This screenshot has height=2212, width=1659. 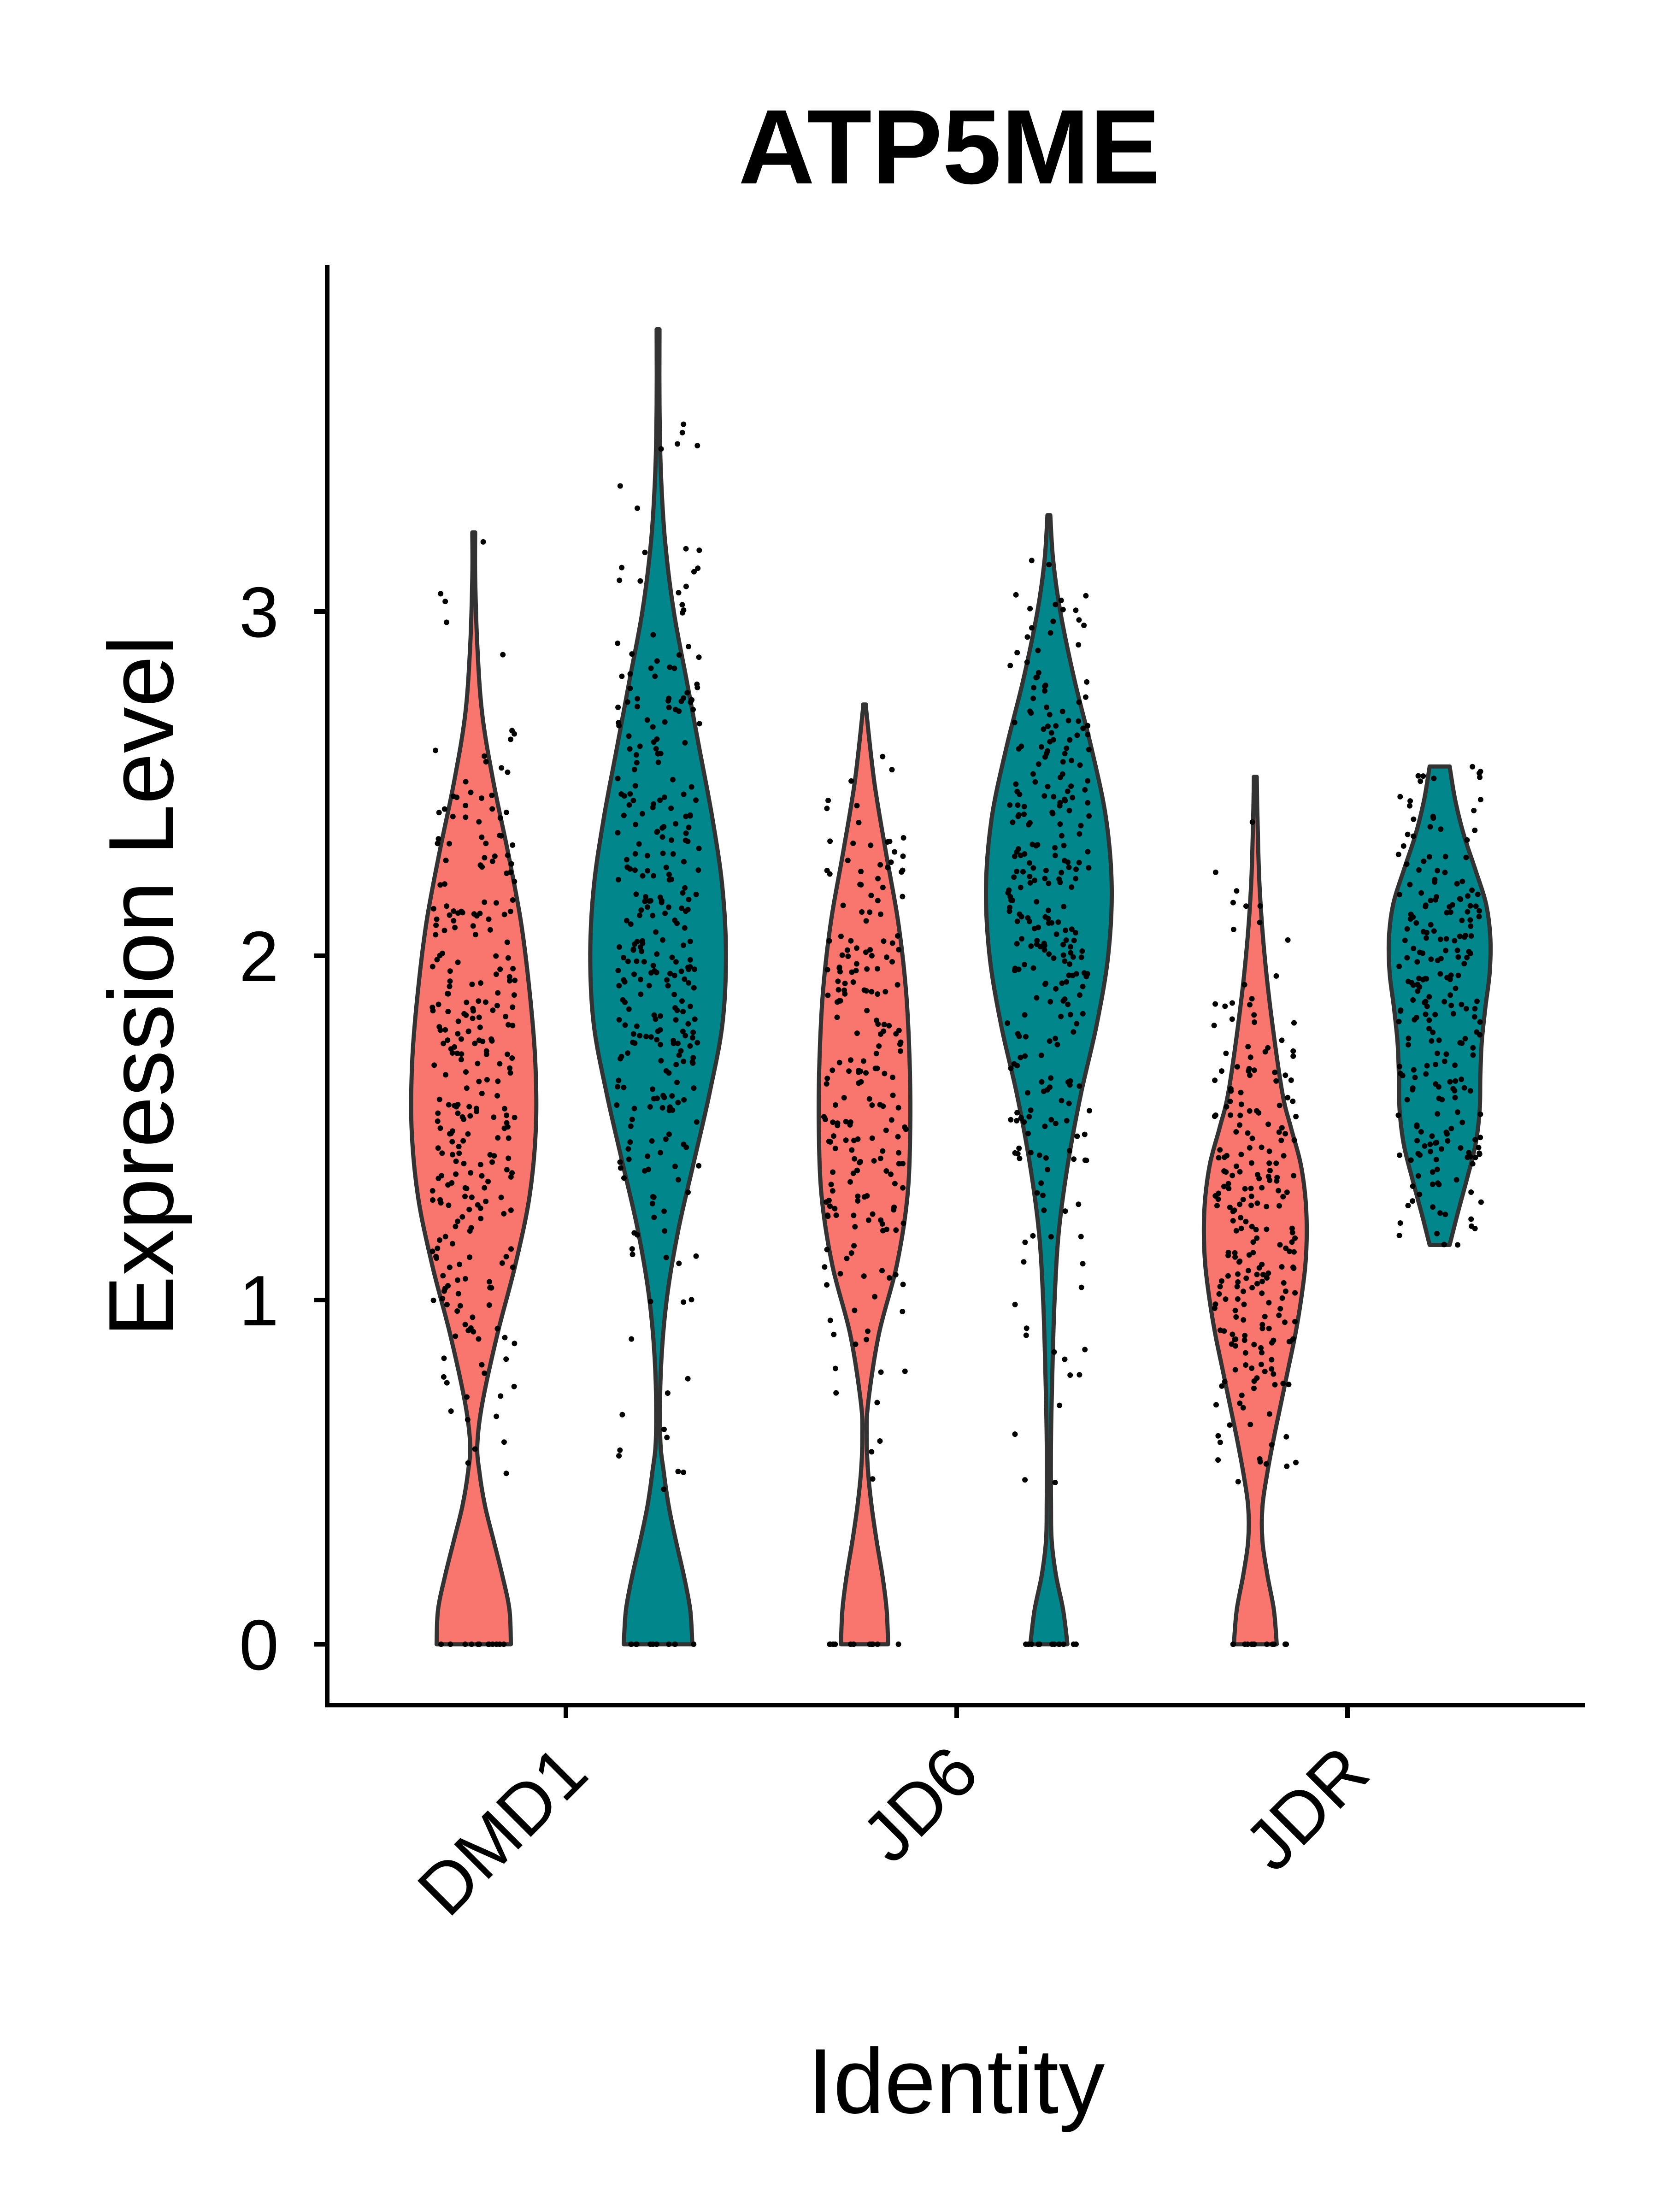 I want to click on y-ticks: 0 1 2 3, so click(x=283, y=1128).